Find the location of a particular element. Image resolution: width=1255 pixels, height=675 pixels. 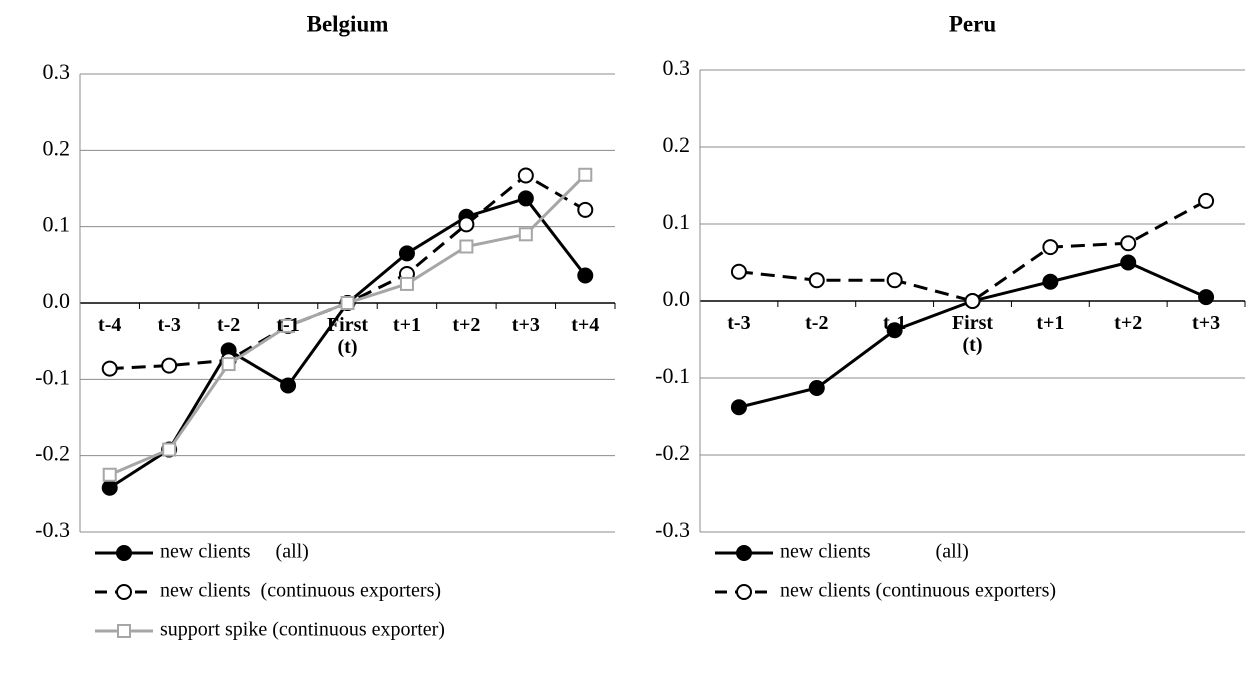

chart-title: Peru is located at coordinates (972, 23).